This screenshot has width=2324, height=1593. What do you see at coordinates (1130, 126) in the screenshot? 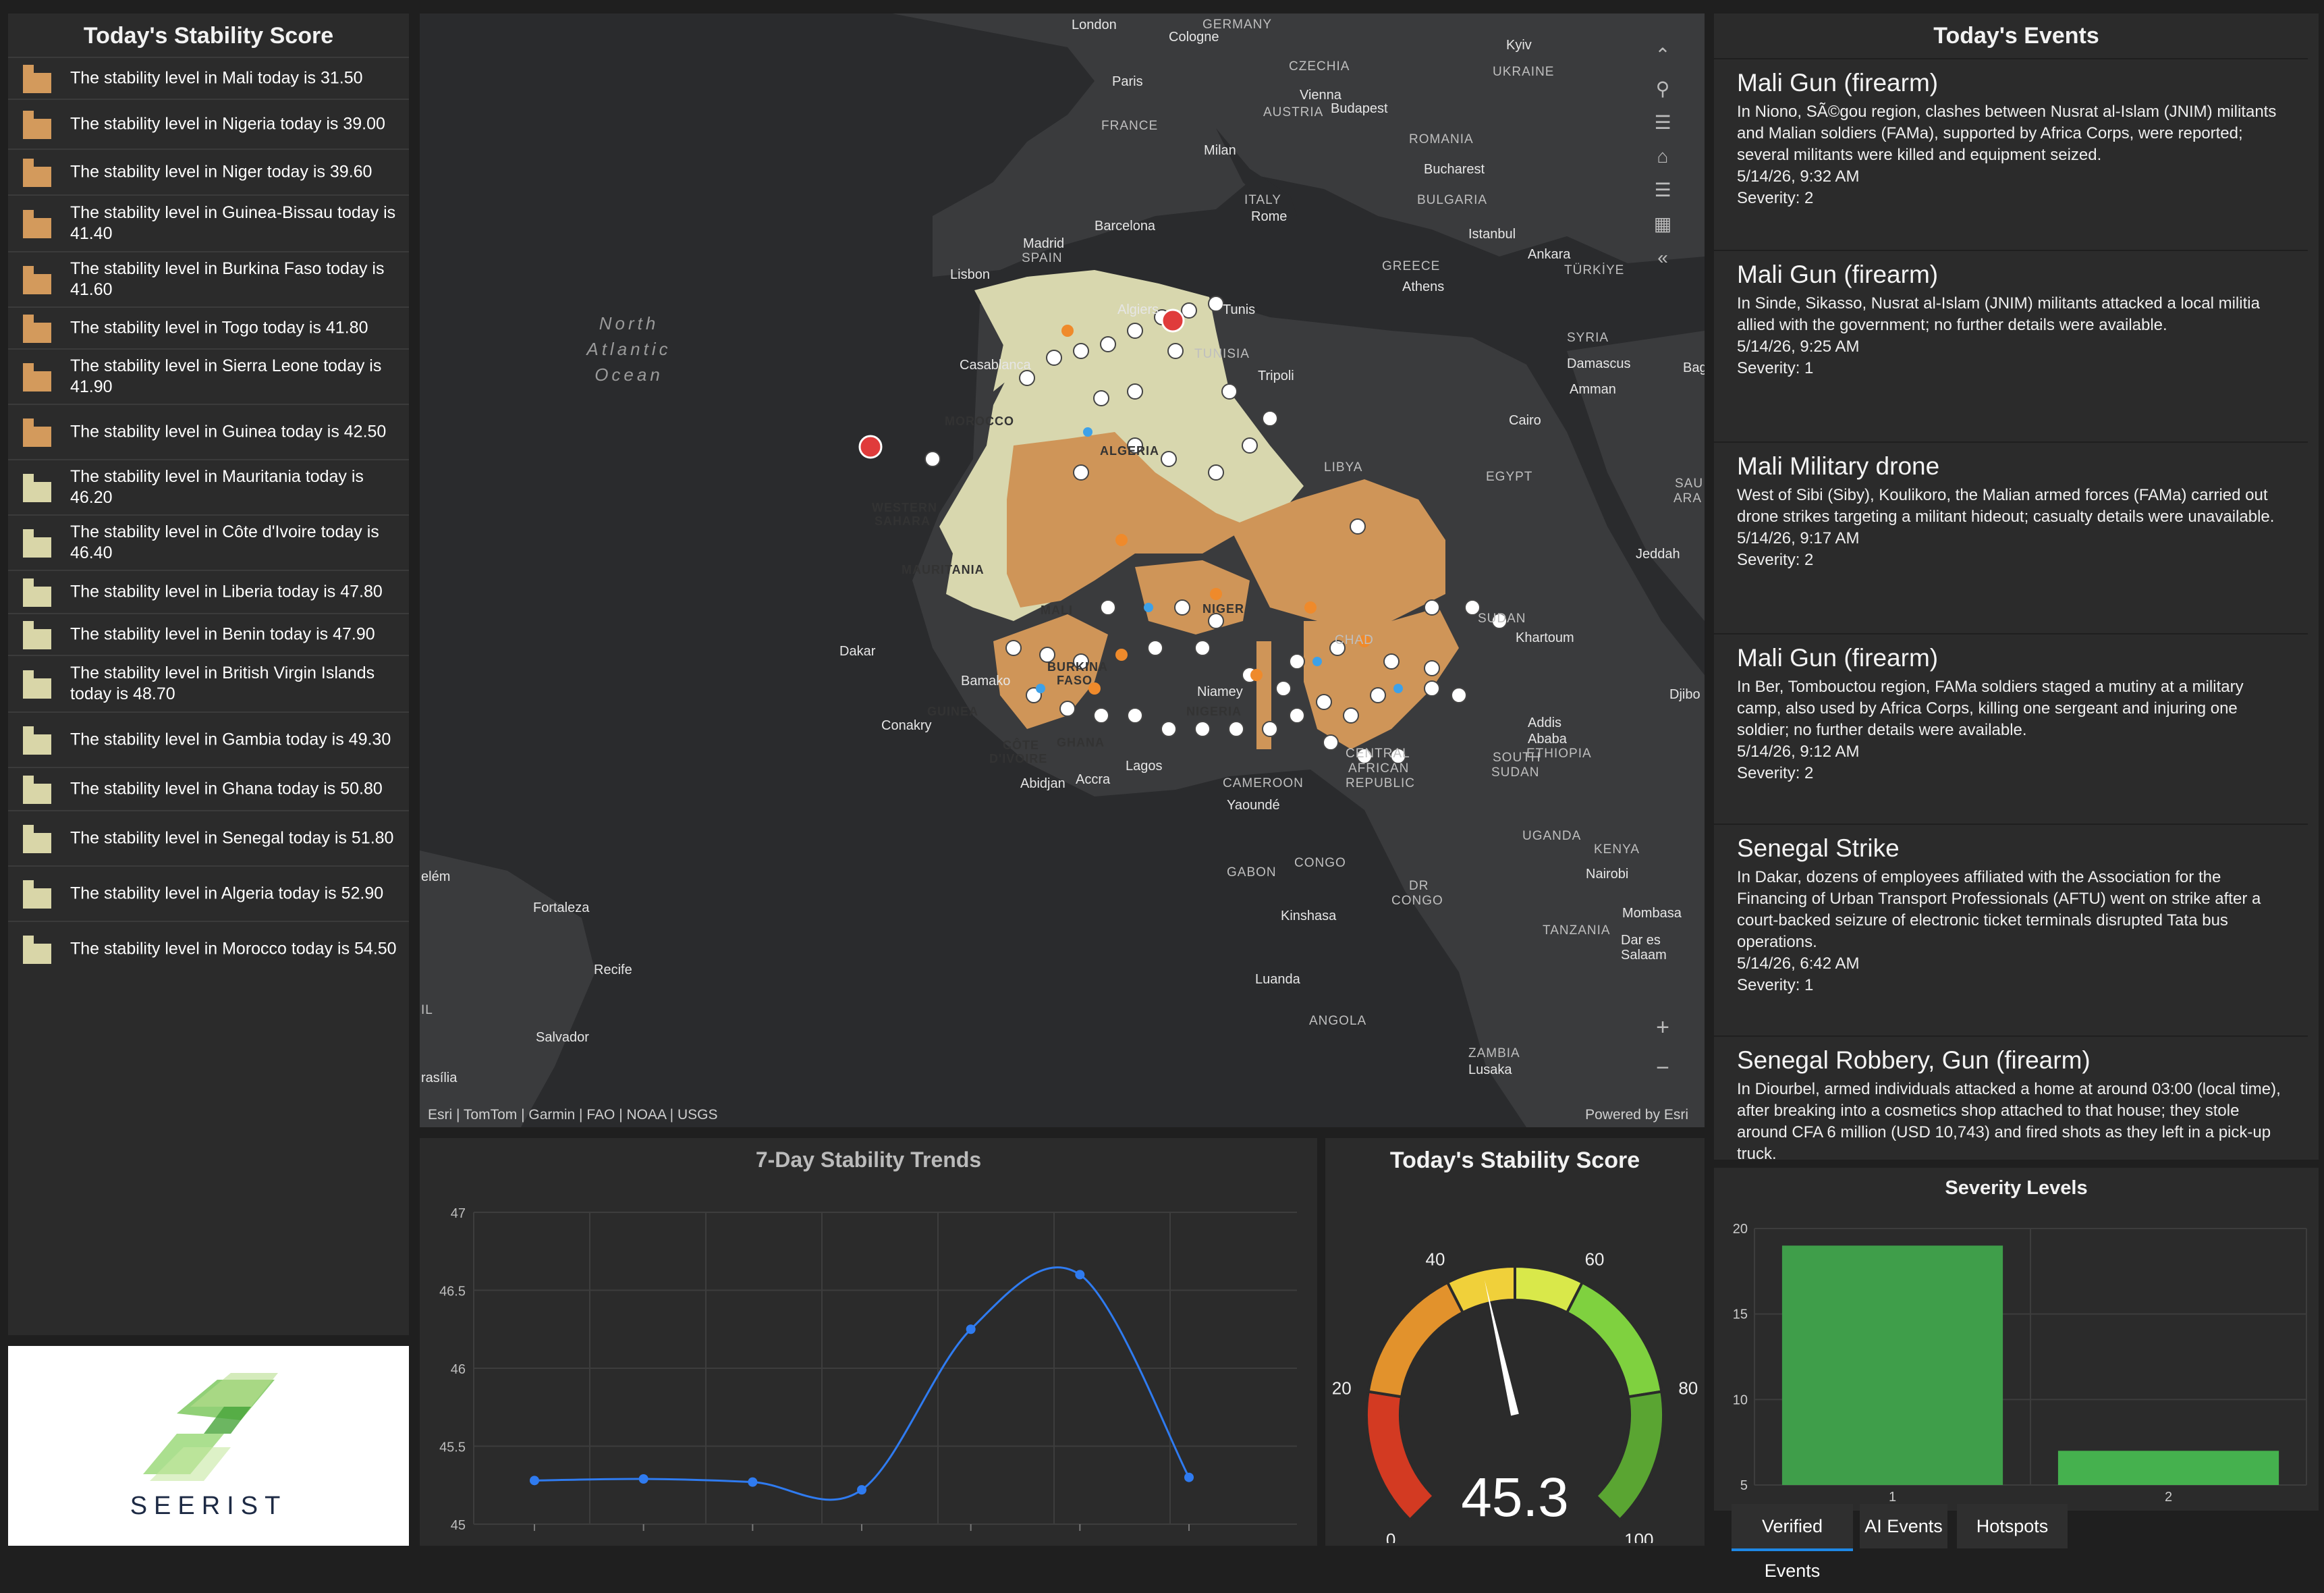
I see `map-label: FRANCE` at bounding box center [1130, 126].